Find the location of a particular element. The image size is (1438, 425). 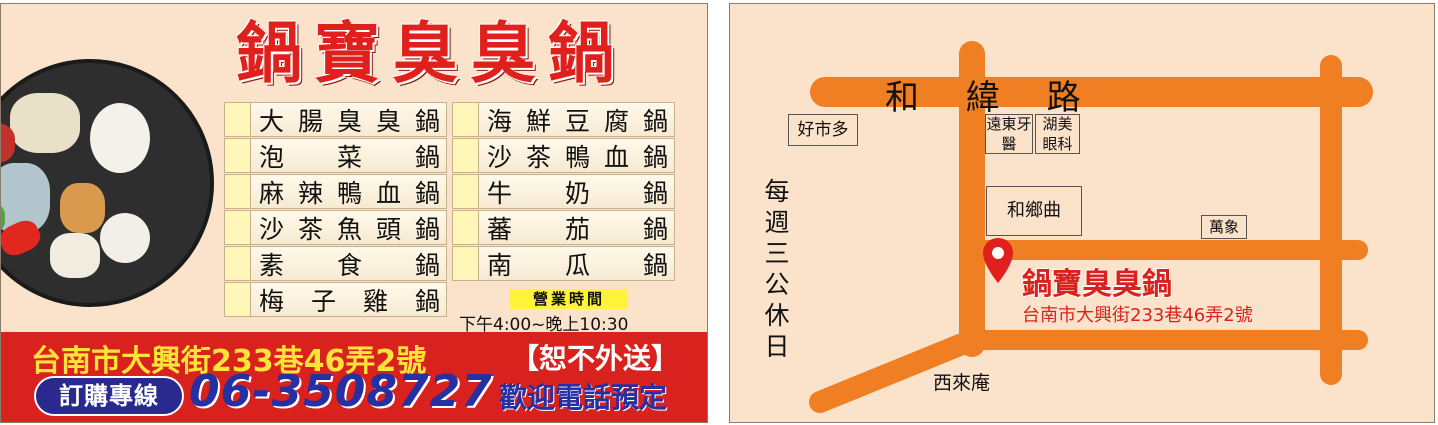

menu-right-column: 海鮮豆腐鍋 沙茶鴨血鍋 牛奶鍋 蕃茄鍋 南瓜鍋 is located at coordinates (563, 192).